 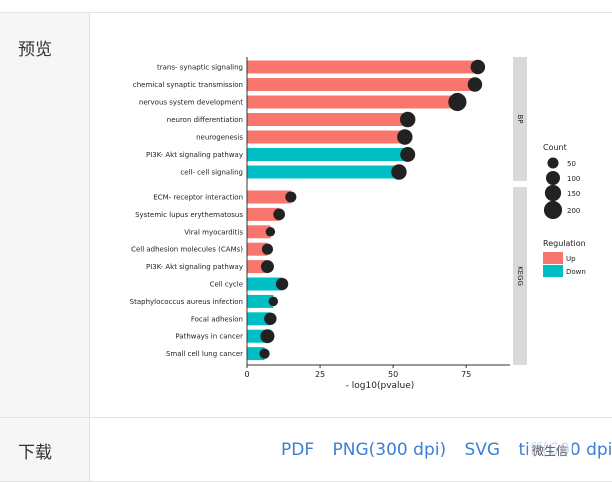 I want to click on x-tick-label: 0, so click(x=246, y=374).